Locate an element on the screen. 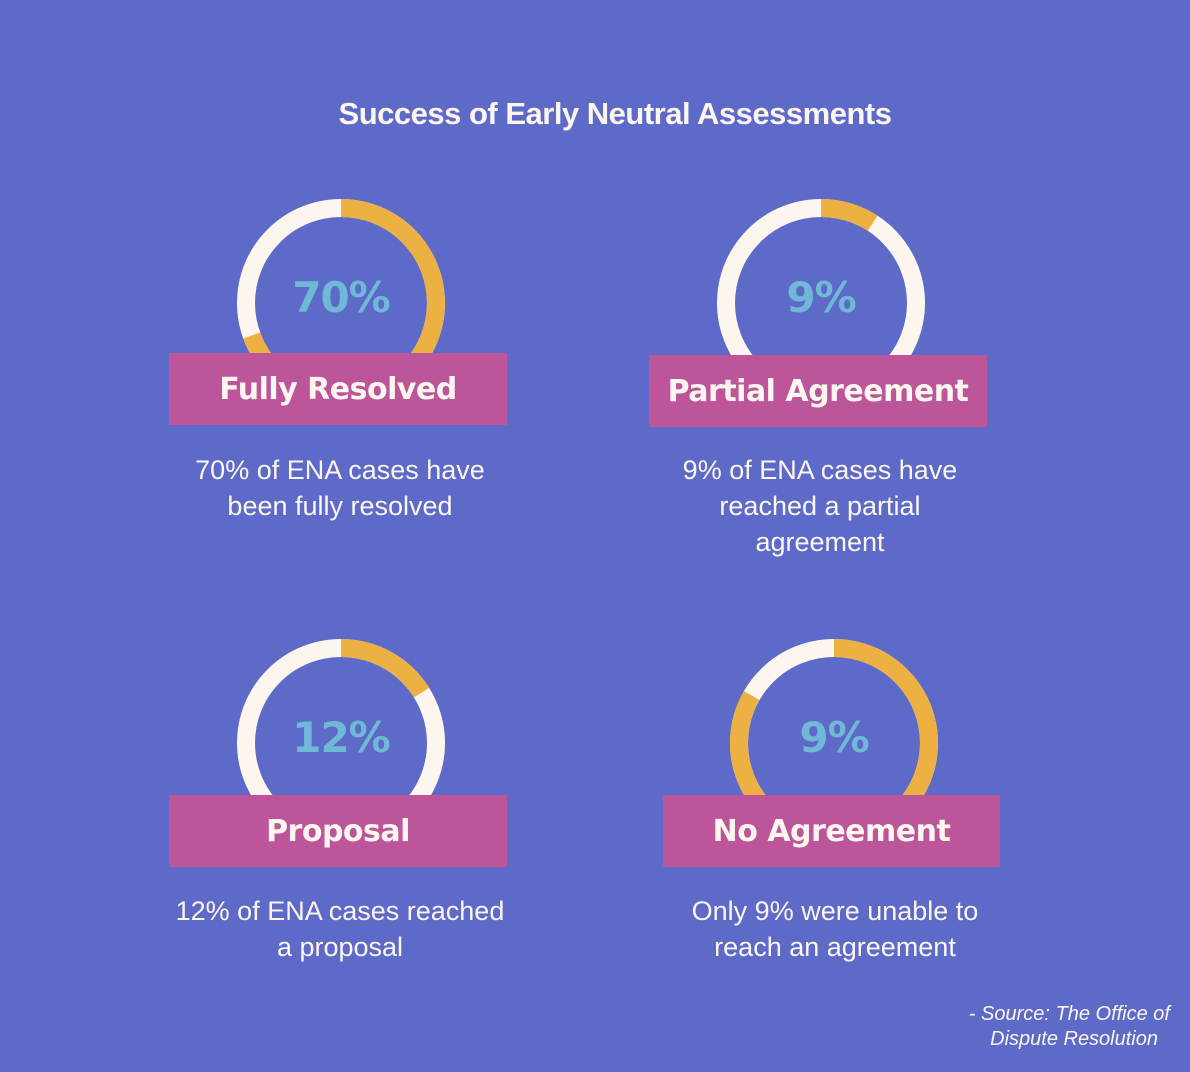 The width and height of the screenshot is (1190, 1072). source-line: Dispute Resolution is located at coordinates (1074, 1039).